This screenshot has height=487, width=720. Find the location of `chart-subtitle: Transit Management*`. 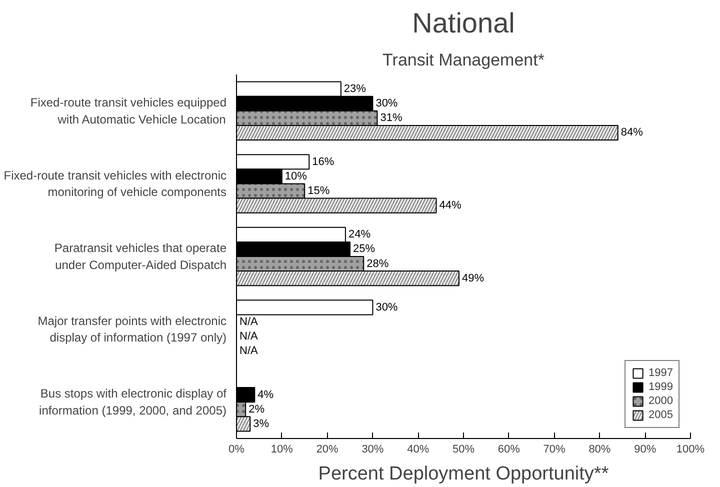

chart-subtitle: Transit Management* is located at coordinates (463, 60).